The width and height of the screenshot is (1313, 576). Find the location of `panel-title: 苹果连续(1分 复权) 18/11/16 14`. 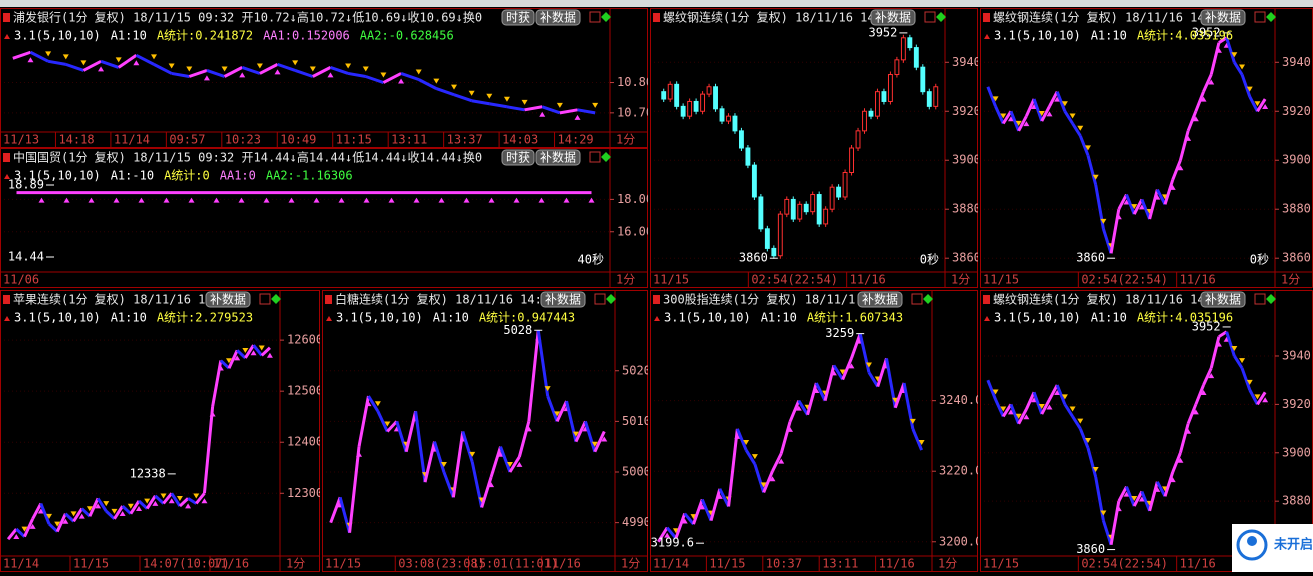

panel-title: 苹果连续(1分 复权) 18/11/16 14 is located at coordinates (113, 299).